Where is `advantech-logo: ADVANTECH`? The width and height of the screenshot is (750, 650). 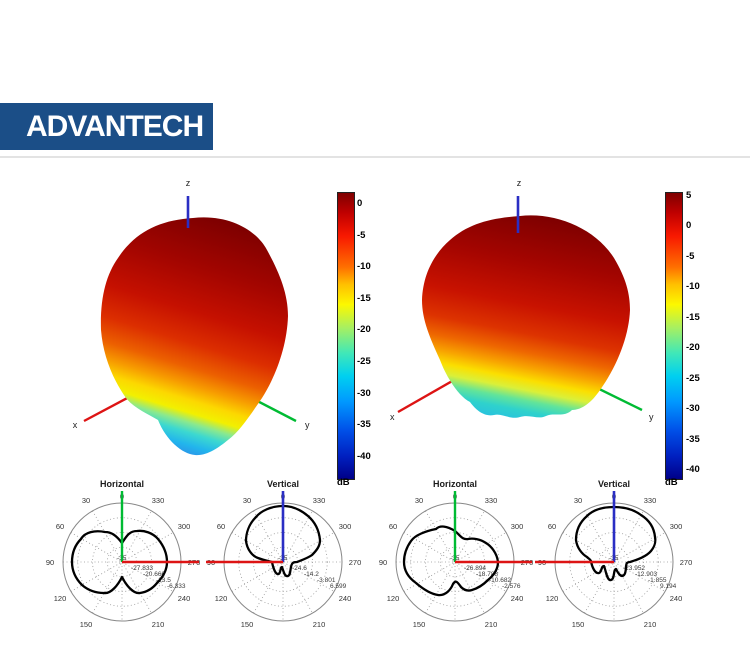 advantech-logo: ADVANTECH is located at coordinates (106, 126).